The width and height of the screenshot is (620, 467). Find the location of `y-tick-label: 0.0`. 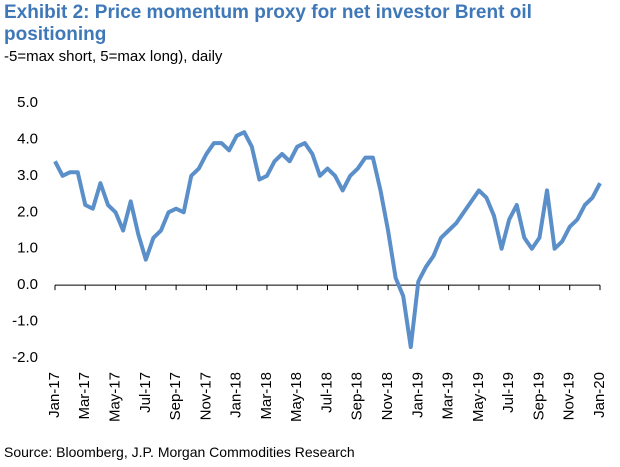

y-tick-label: 0.0 is located at coordinates (27, 284).